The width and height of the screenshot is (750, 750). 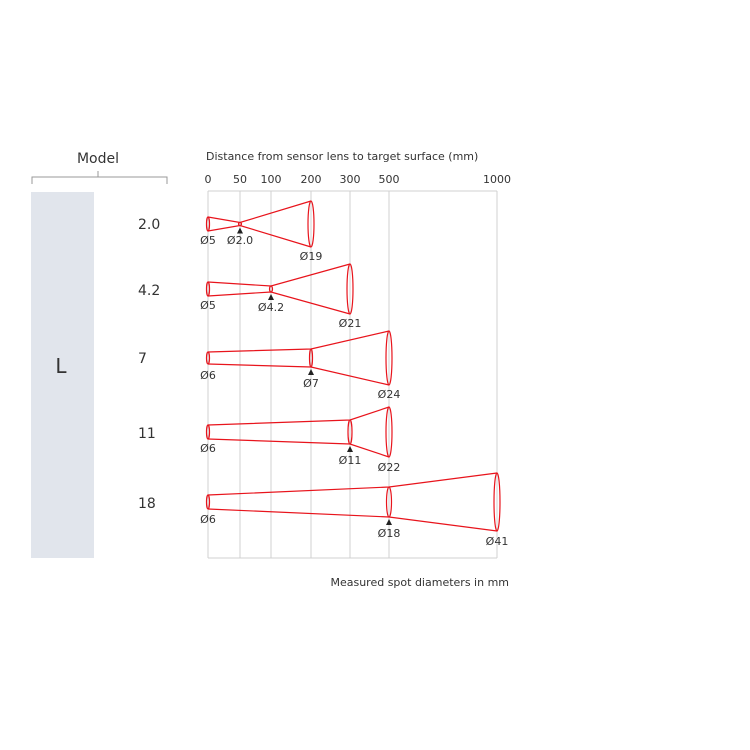 I want to click on model-name: 2.0, so click(x=149, y=225).